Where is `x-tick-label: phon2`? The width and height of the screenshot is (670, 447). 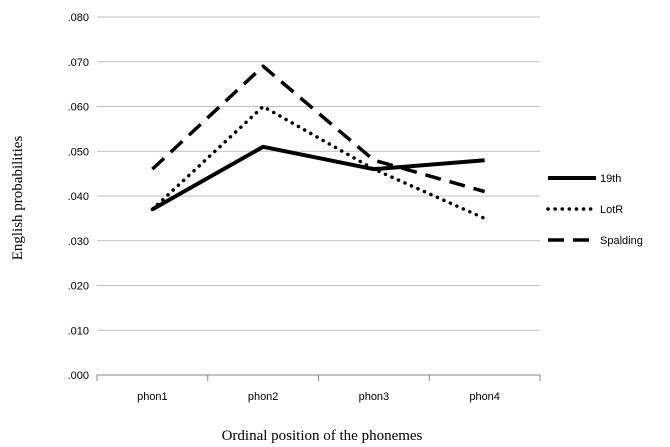
x-tick-label: phon2 is located at coordinates (263, 397).